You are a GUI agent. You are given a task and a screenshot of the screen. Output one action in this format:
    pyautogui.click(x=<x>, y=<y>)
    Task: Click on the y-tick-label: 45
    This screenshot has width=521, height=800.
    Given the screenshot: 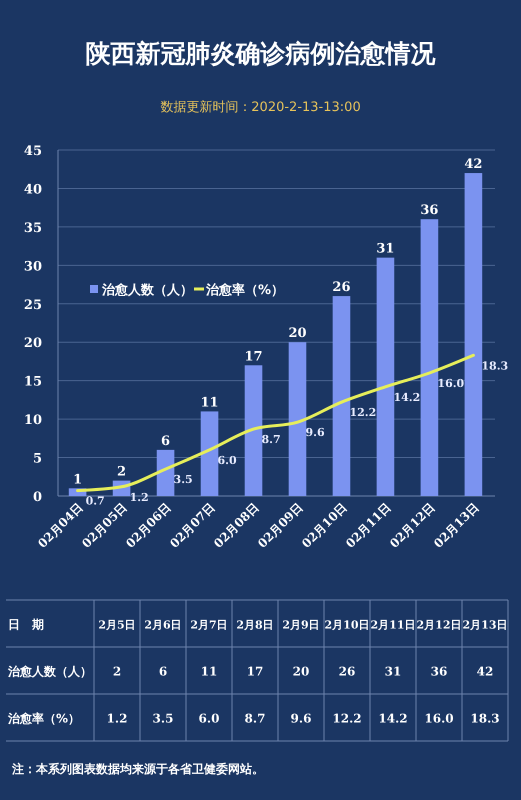 What is the action you would take?
    pyautogui.click(x=33, y=151)
    